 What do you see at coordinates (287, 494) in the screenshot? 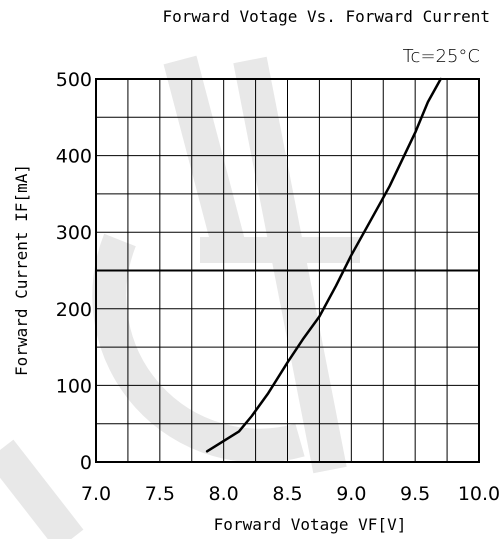
I see `x-tick-label: 8.5` at bounding box center [287, 494].